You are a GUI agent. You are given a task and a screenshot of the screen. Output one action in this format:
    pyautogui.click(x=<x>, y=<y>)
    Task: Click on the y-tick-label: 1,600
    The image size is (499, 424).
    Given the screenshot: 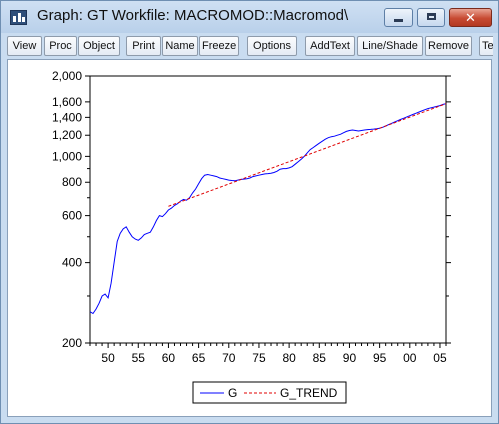 What is the action you would take?
    pyautogui.click(x=67, y=102)
    